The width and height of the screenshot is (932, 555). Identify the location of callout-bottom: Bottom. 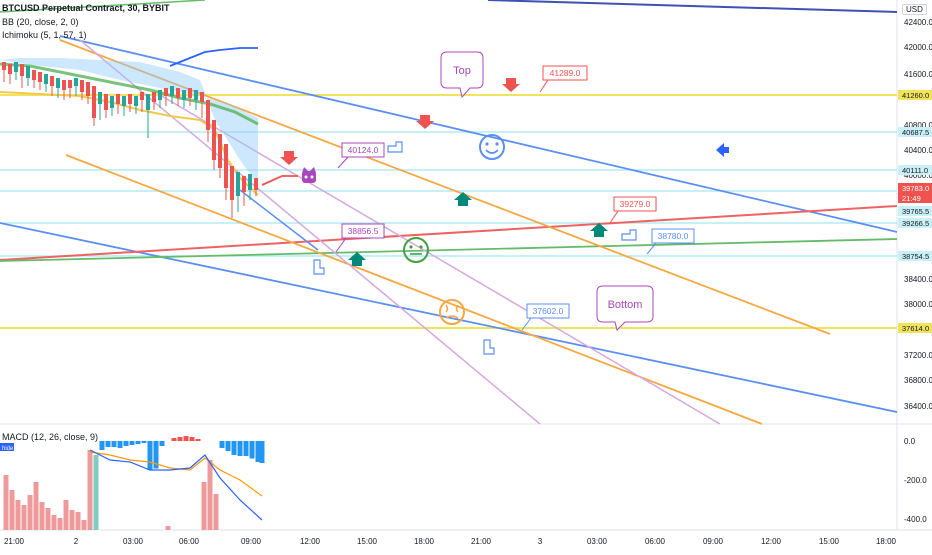
(625, 308).